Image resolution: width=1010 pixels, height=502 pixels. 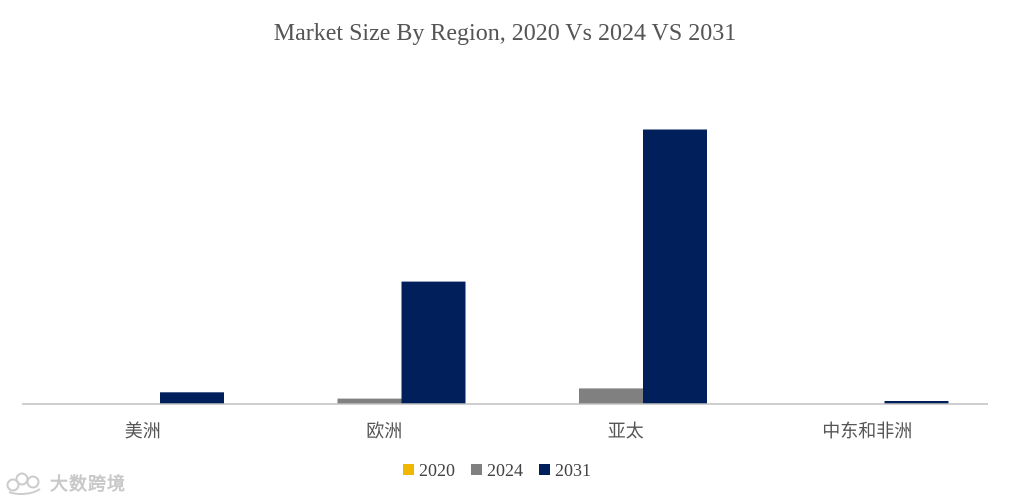 I want to click on legend-swatch-2031, so click(x=544, y=469).